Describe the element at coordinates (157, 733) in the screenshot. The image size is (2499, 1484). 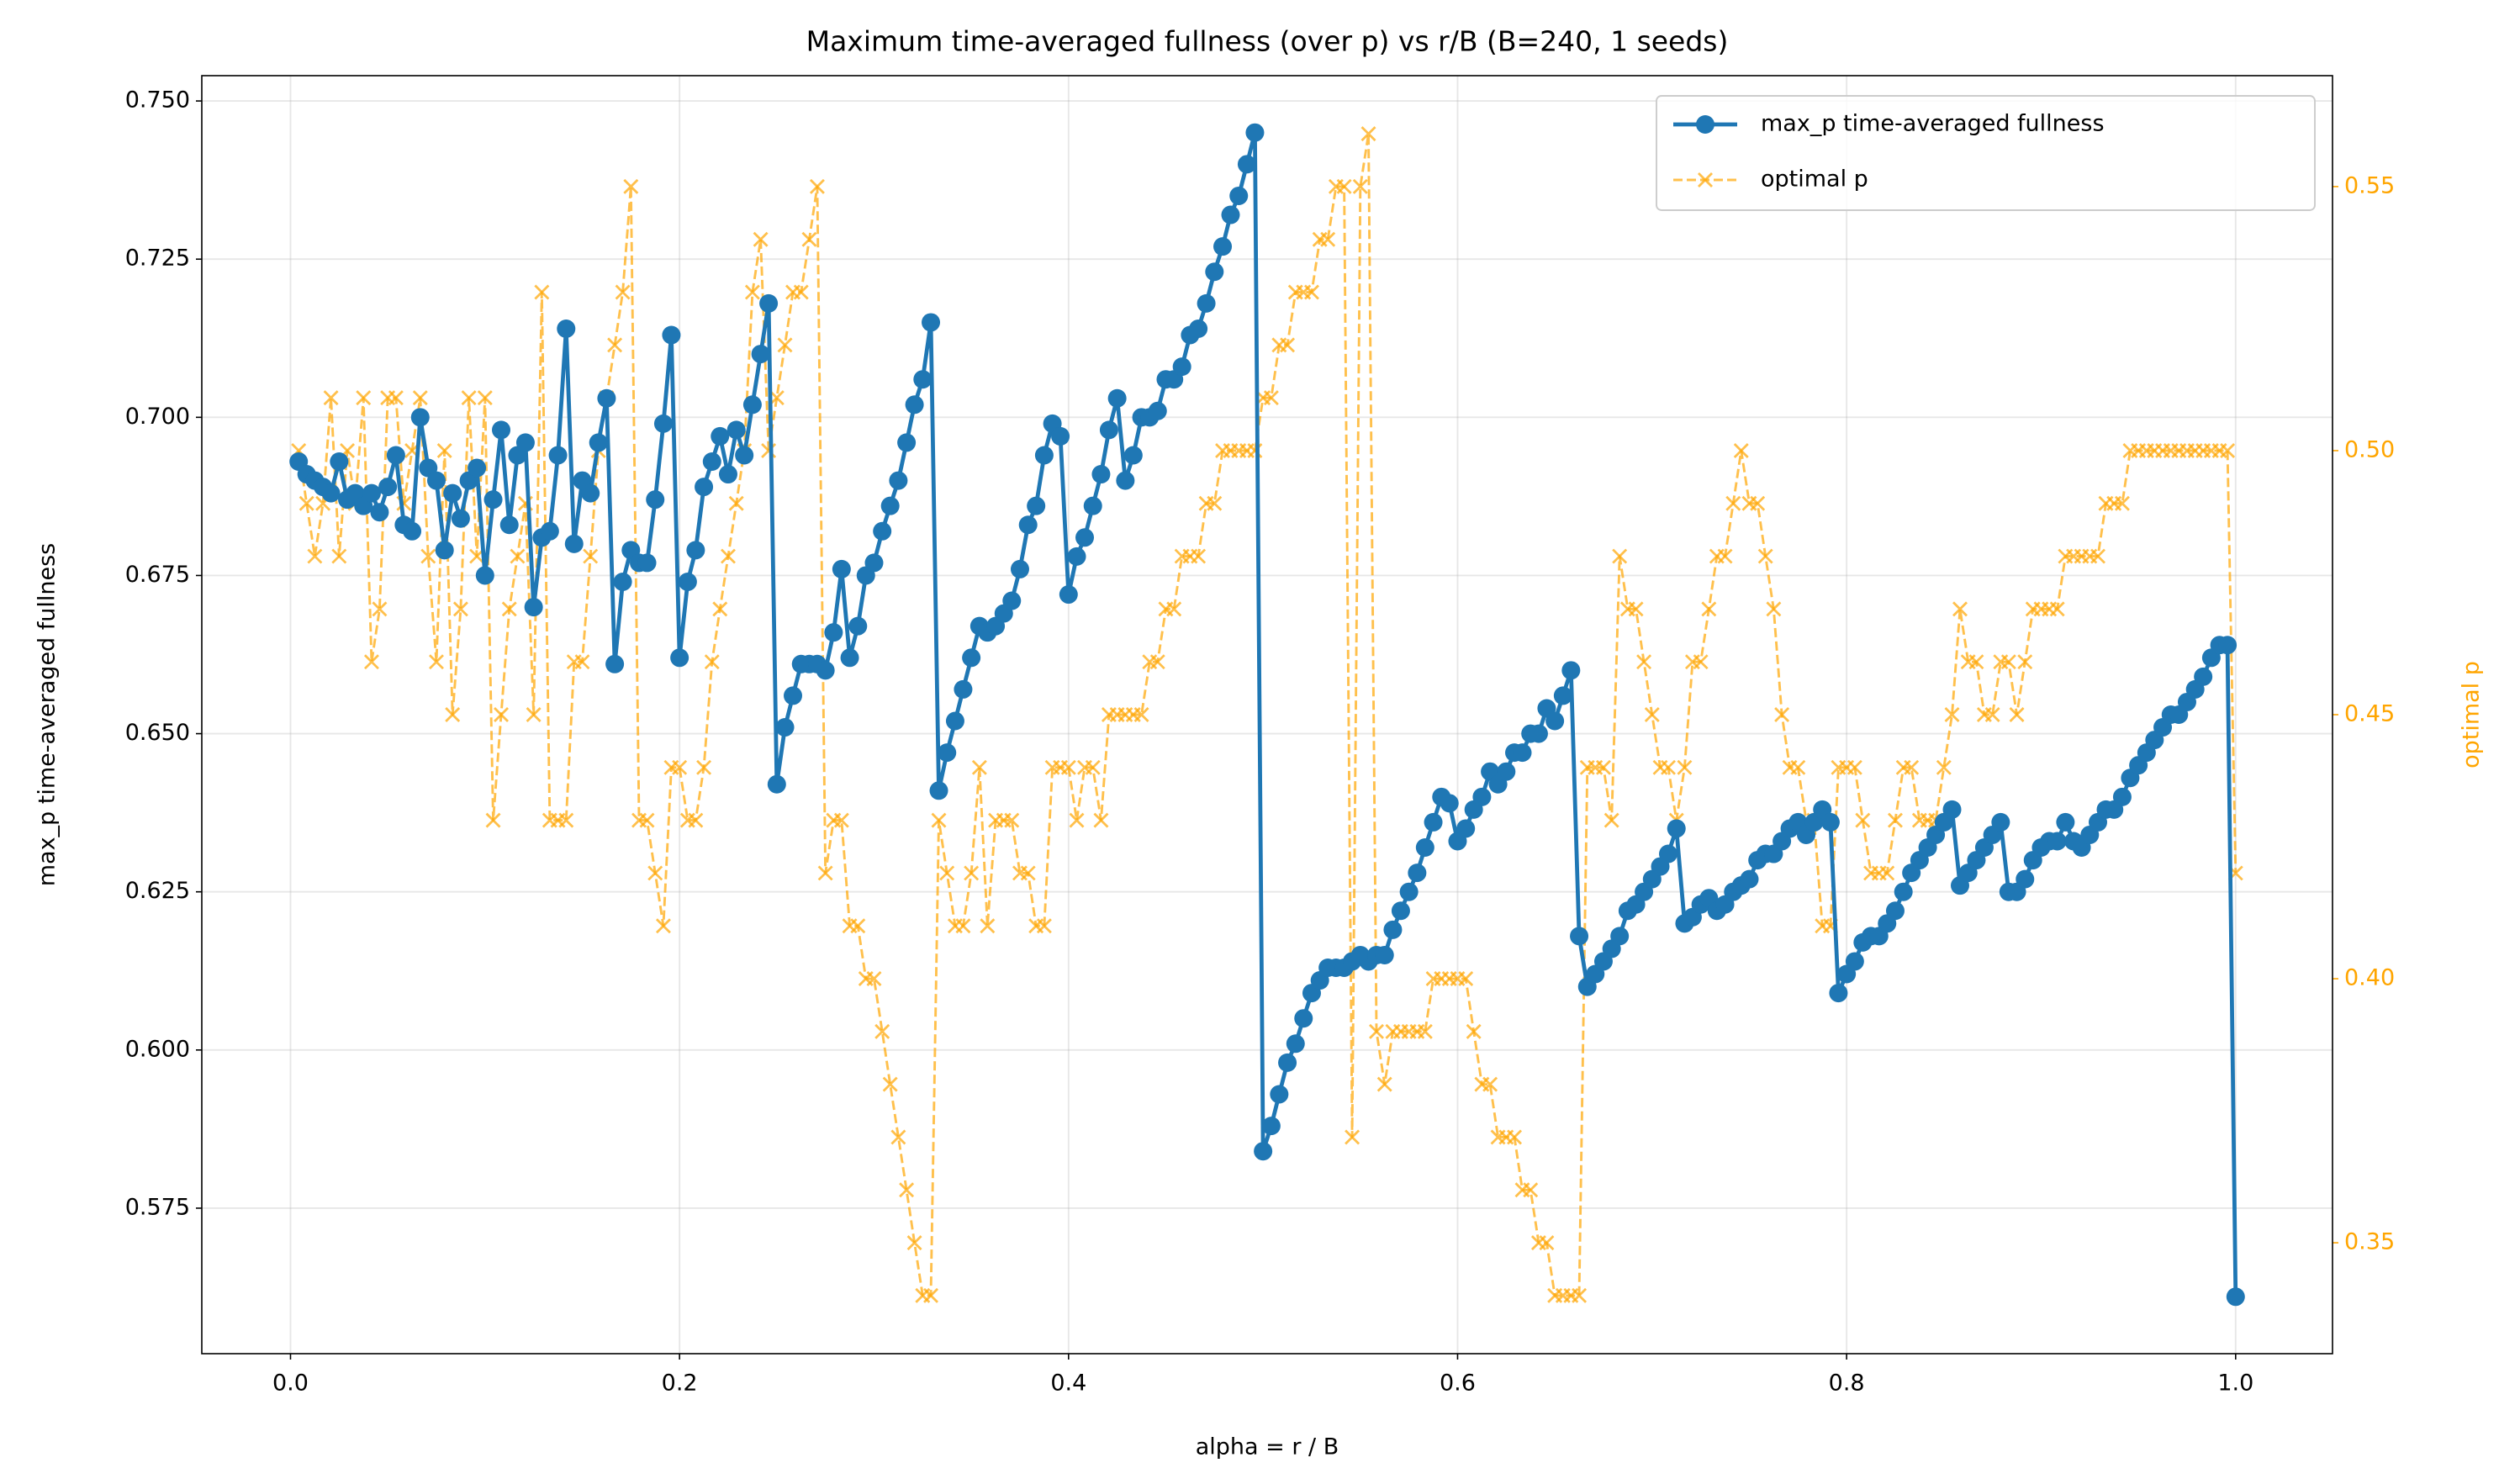
I see `y-tick-label: 0.650` at that location.